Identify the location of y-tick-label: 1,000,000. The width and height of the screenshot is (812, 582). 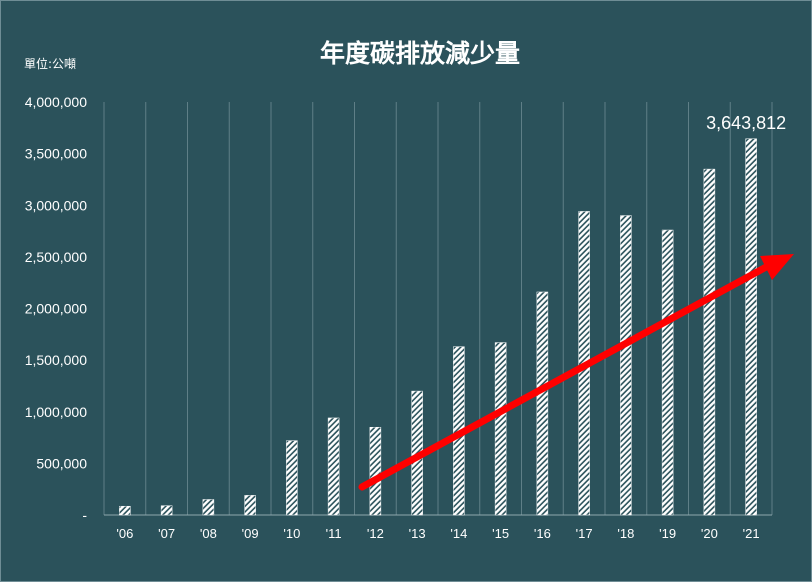
(56, 412).